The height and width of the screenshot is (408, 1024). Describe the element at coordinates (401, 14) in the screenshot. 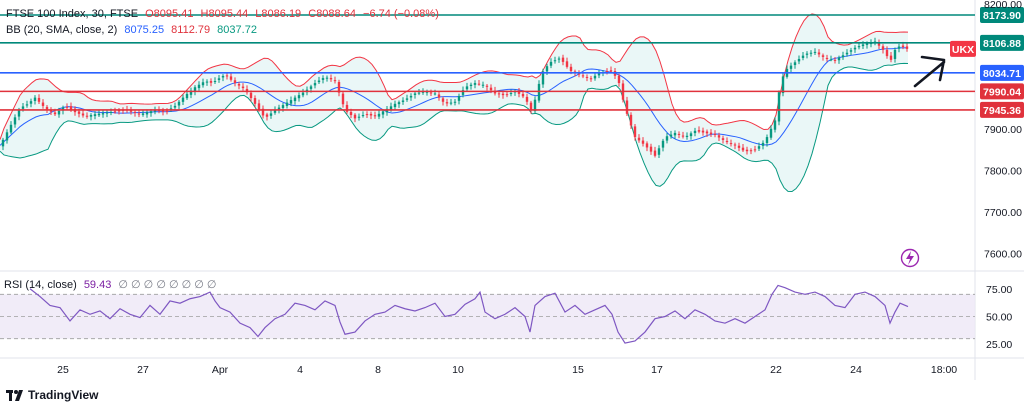

I see `change-value: −6.74 (−0.08%)` at that location.